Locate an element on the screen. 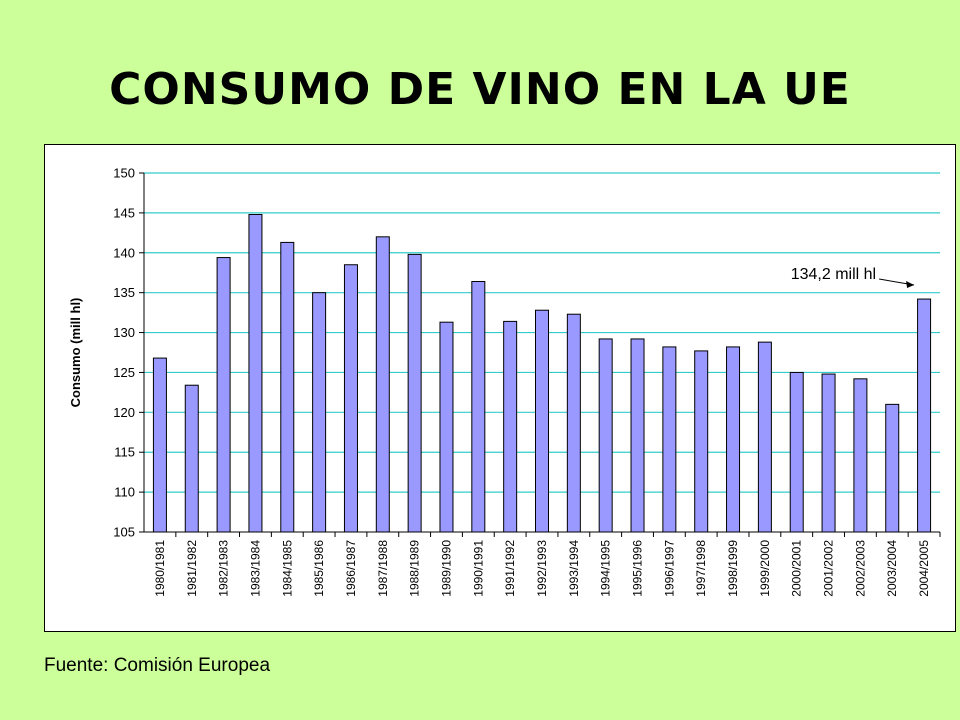 The image size is (960, 720). source-note: Fuente: Comisión Europea is located at coordinates (157, 665).